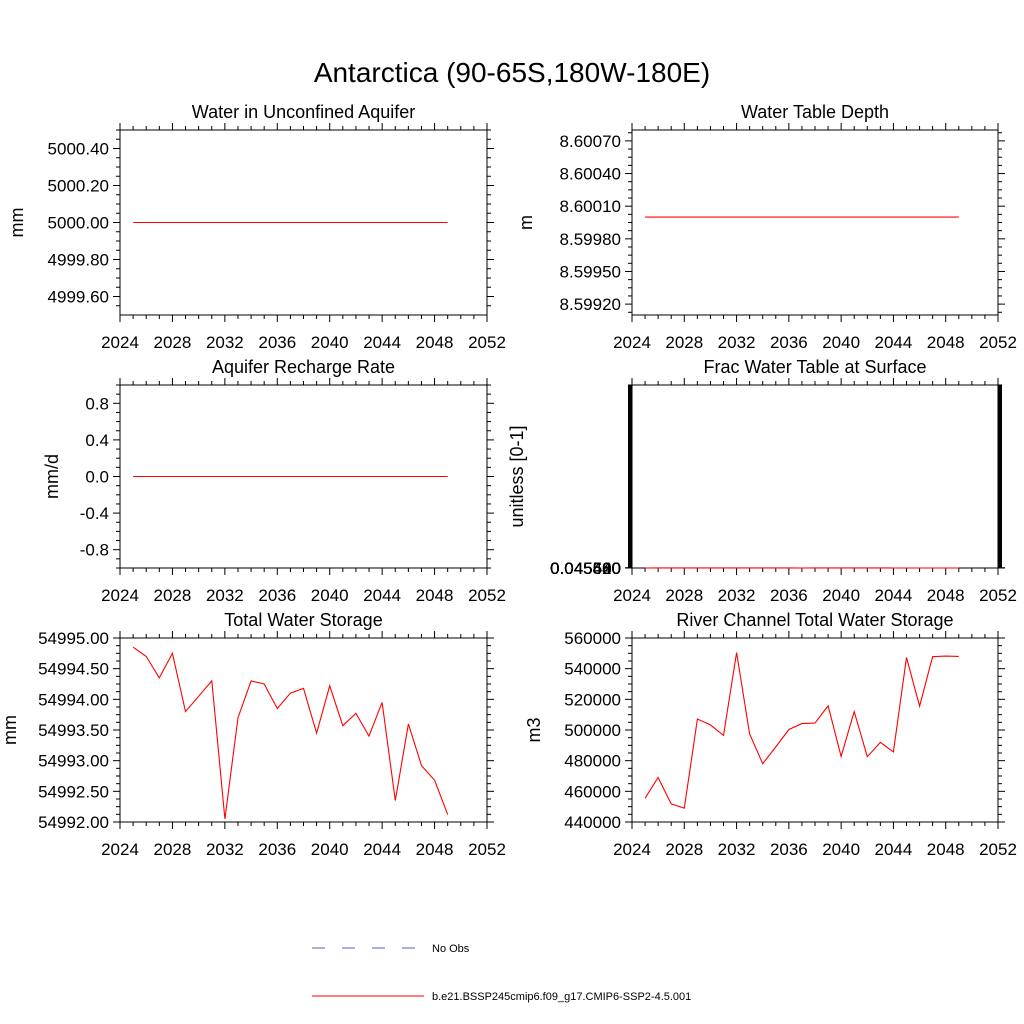 The height and width of the screenshot is (1024, 1024). Describe the element at coordinates (590, 239) in the screenshot. I see `y-tick-label: 8.59980` at that location.